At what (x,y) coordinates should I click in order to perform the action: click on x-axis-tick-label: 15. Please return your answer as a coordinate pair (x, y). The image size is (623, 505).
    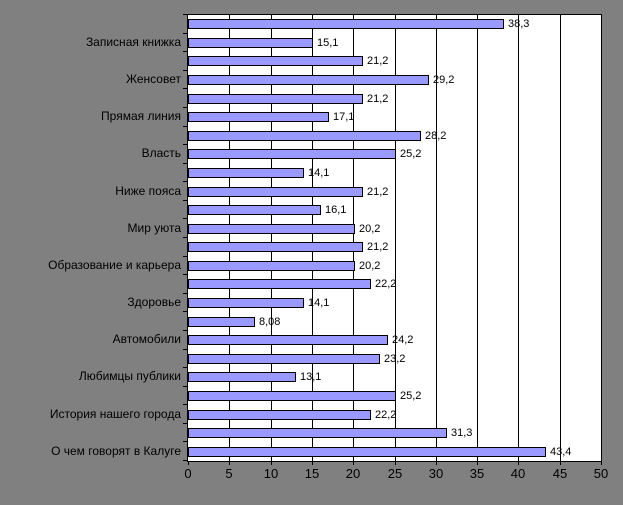
    Looking at the image, I should click on (312, 473).